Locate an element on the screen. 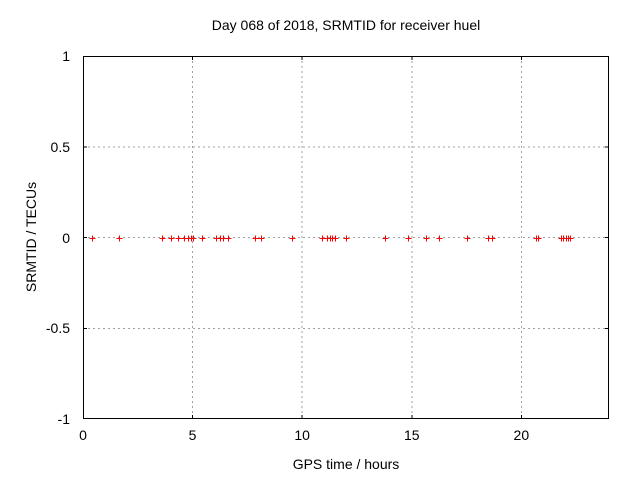 This screenshot has height=480, width=640. data-point-markers is located at coordinates (331, 238).